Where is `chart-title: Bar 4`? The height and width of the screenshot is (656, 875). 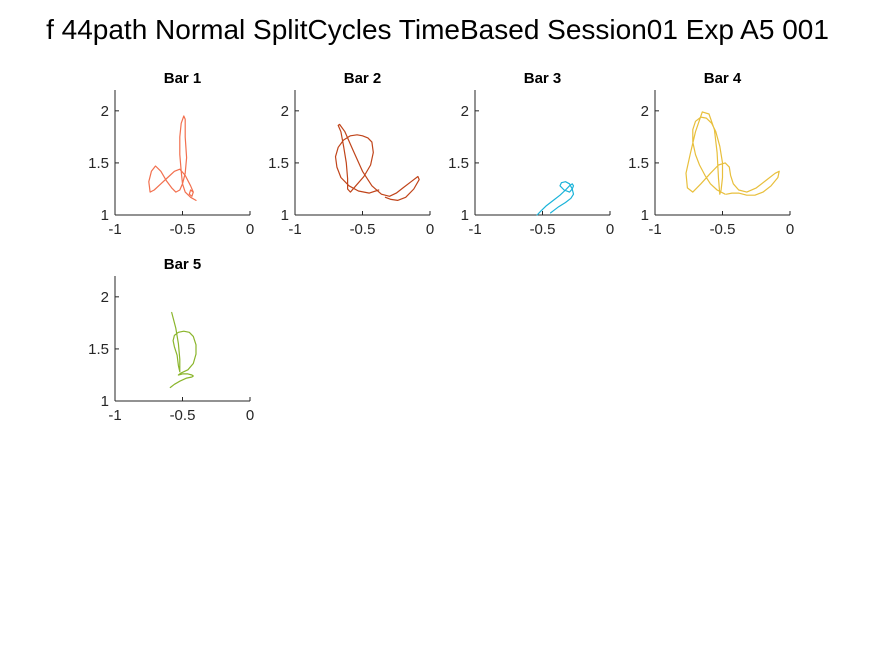
chart-title: Bar 4 is located at coordinates (723, 78).